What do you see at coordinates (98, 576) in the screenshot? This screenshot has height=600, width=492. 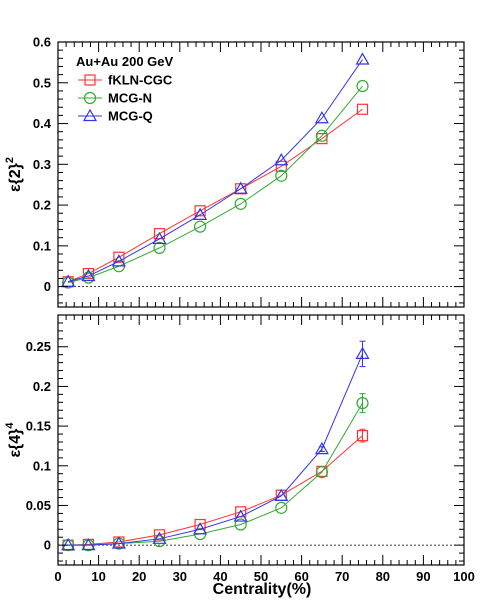 I see `x-tick-label: 10` at bounding box center [98, 576].